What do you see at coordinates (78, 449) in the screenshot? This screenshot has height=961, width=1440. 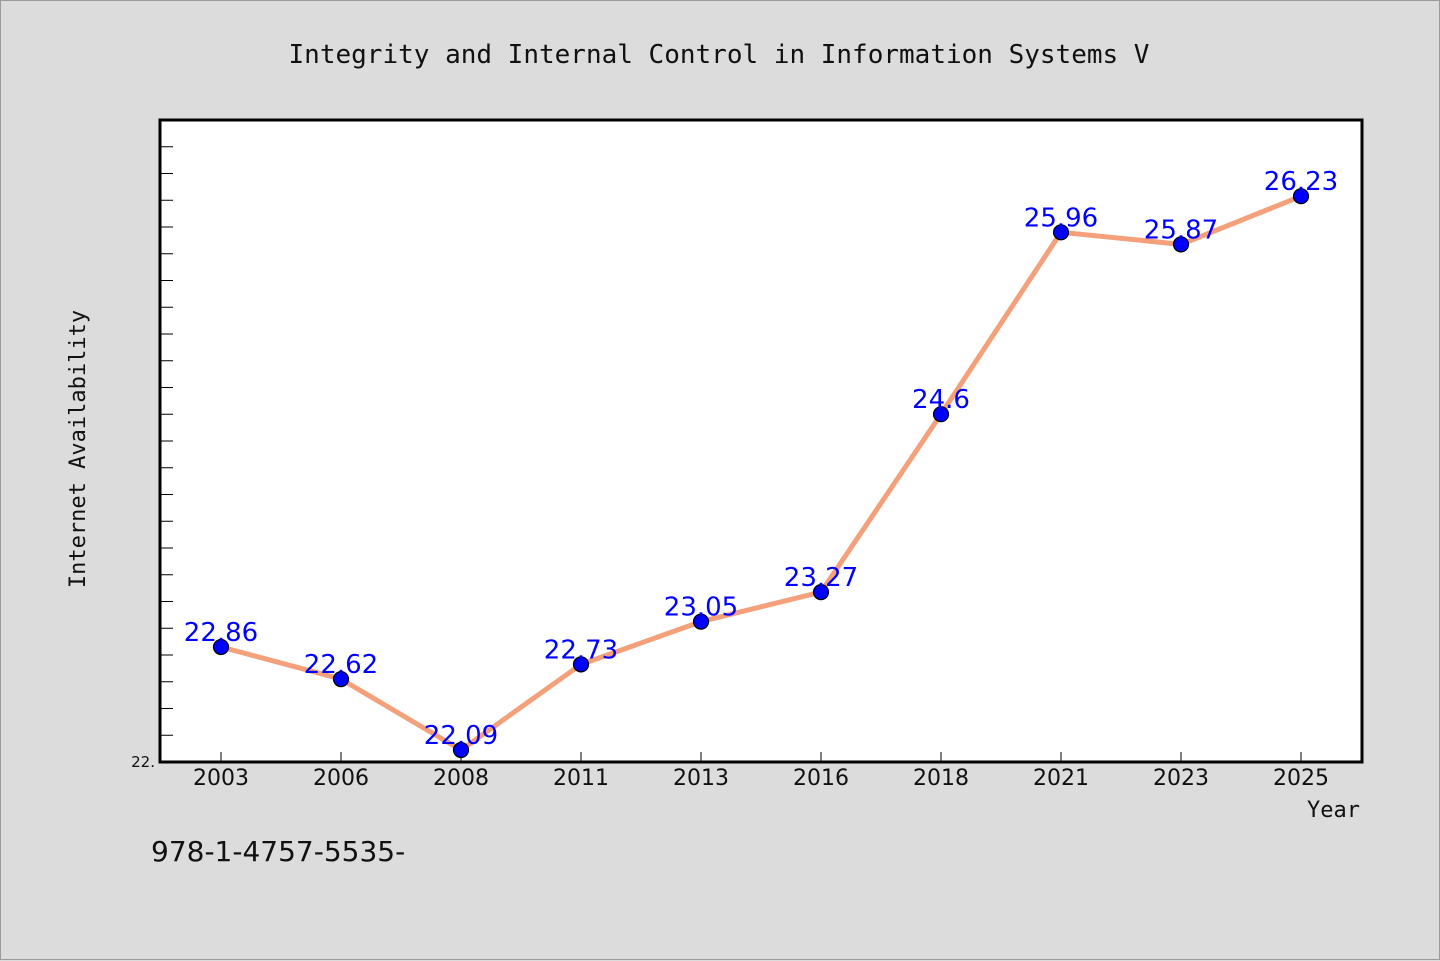 I see `y-axis-title: Internet Availability` at bounding box center [78, 449].